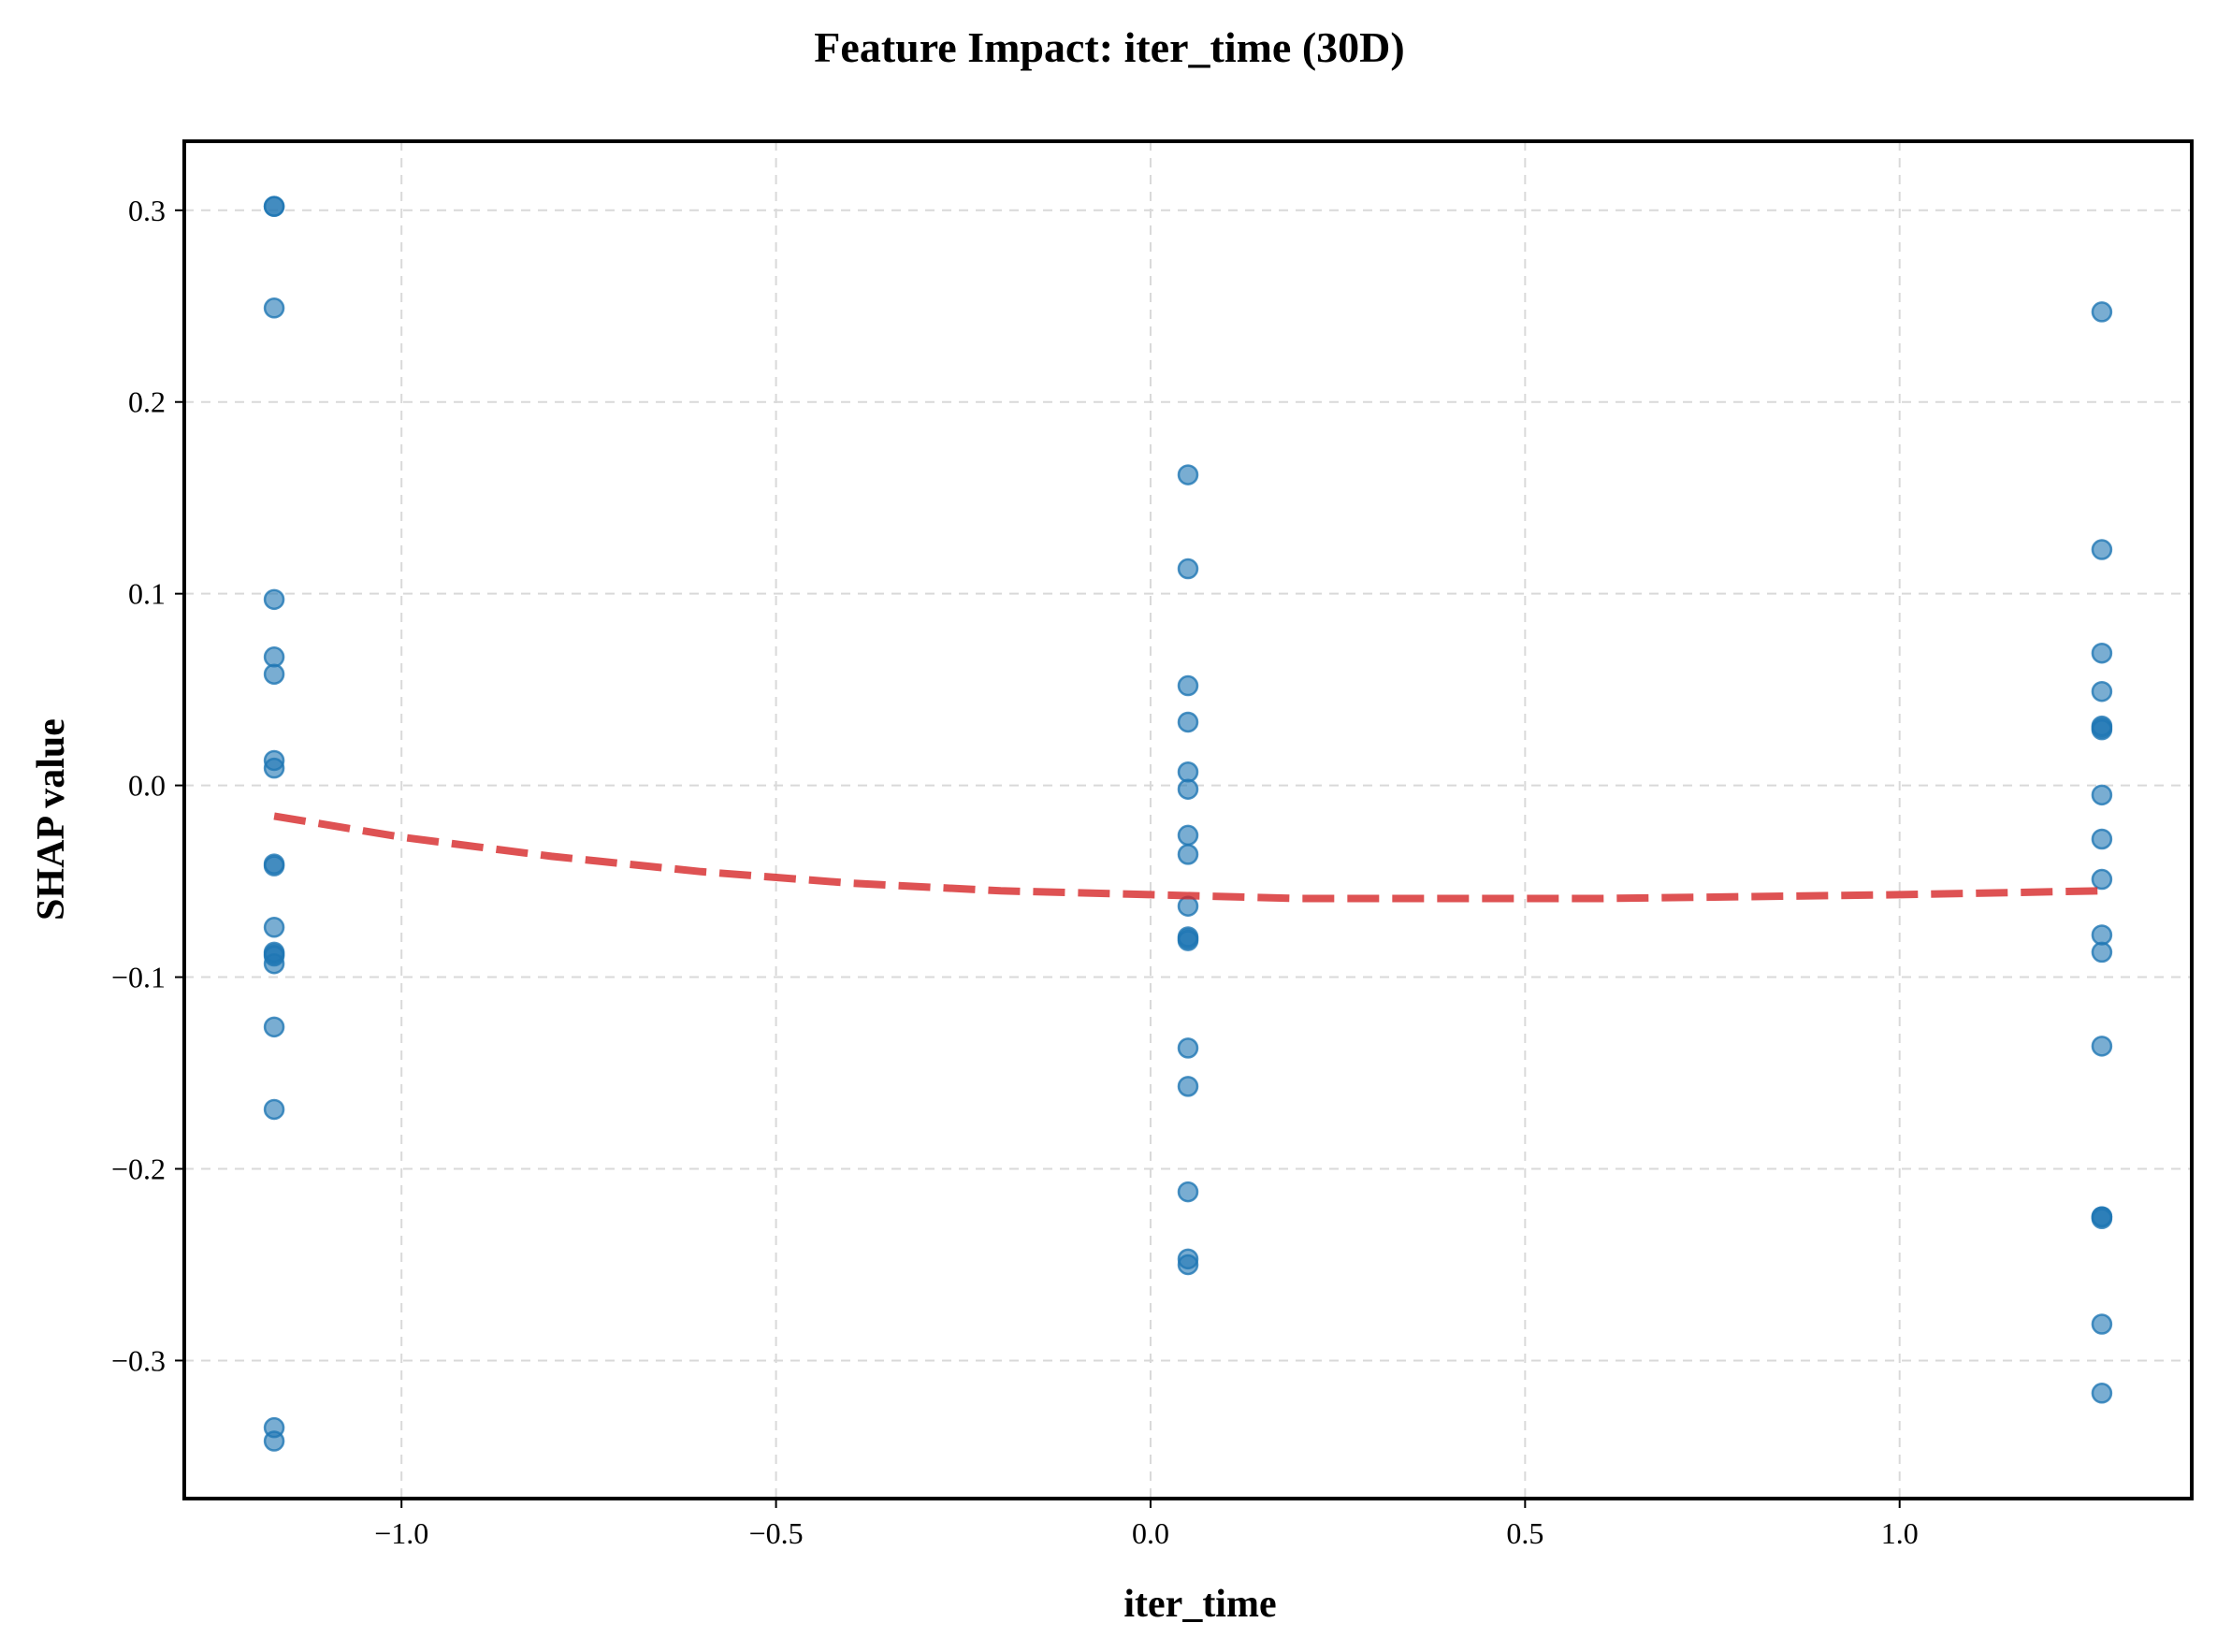 The width and height of the screenshot is (2217, 1652). Describe the element at coordinates (138, 1360) in the screenshot. I see `y-tick-label: −0.3` at that location.